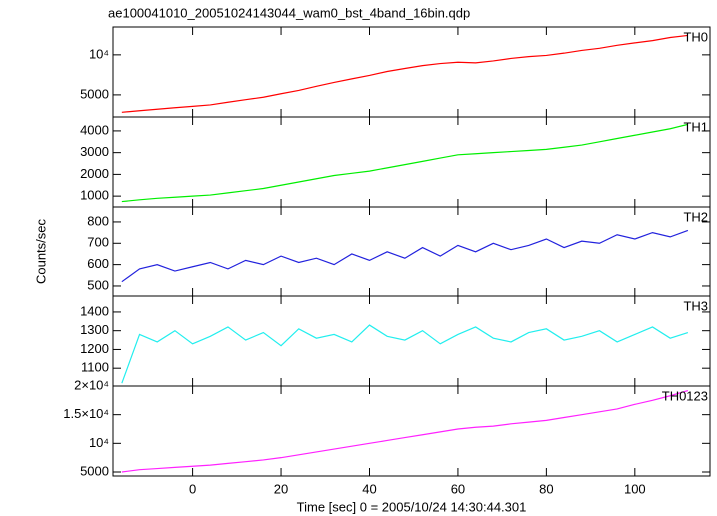 This screenshot has height=516, width=717. What do you see at coordinates (635, 488) in the screenshot?
I see `x-tick-label: 100` at bounding box center [635, 488].